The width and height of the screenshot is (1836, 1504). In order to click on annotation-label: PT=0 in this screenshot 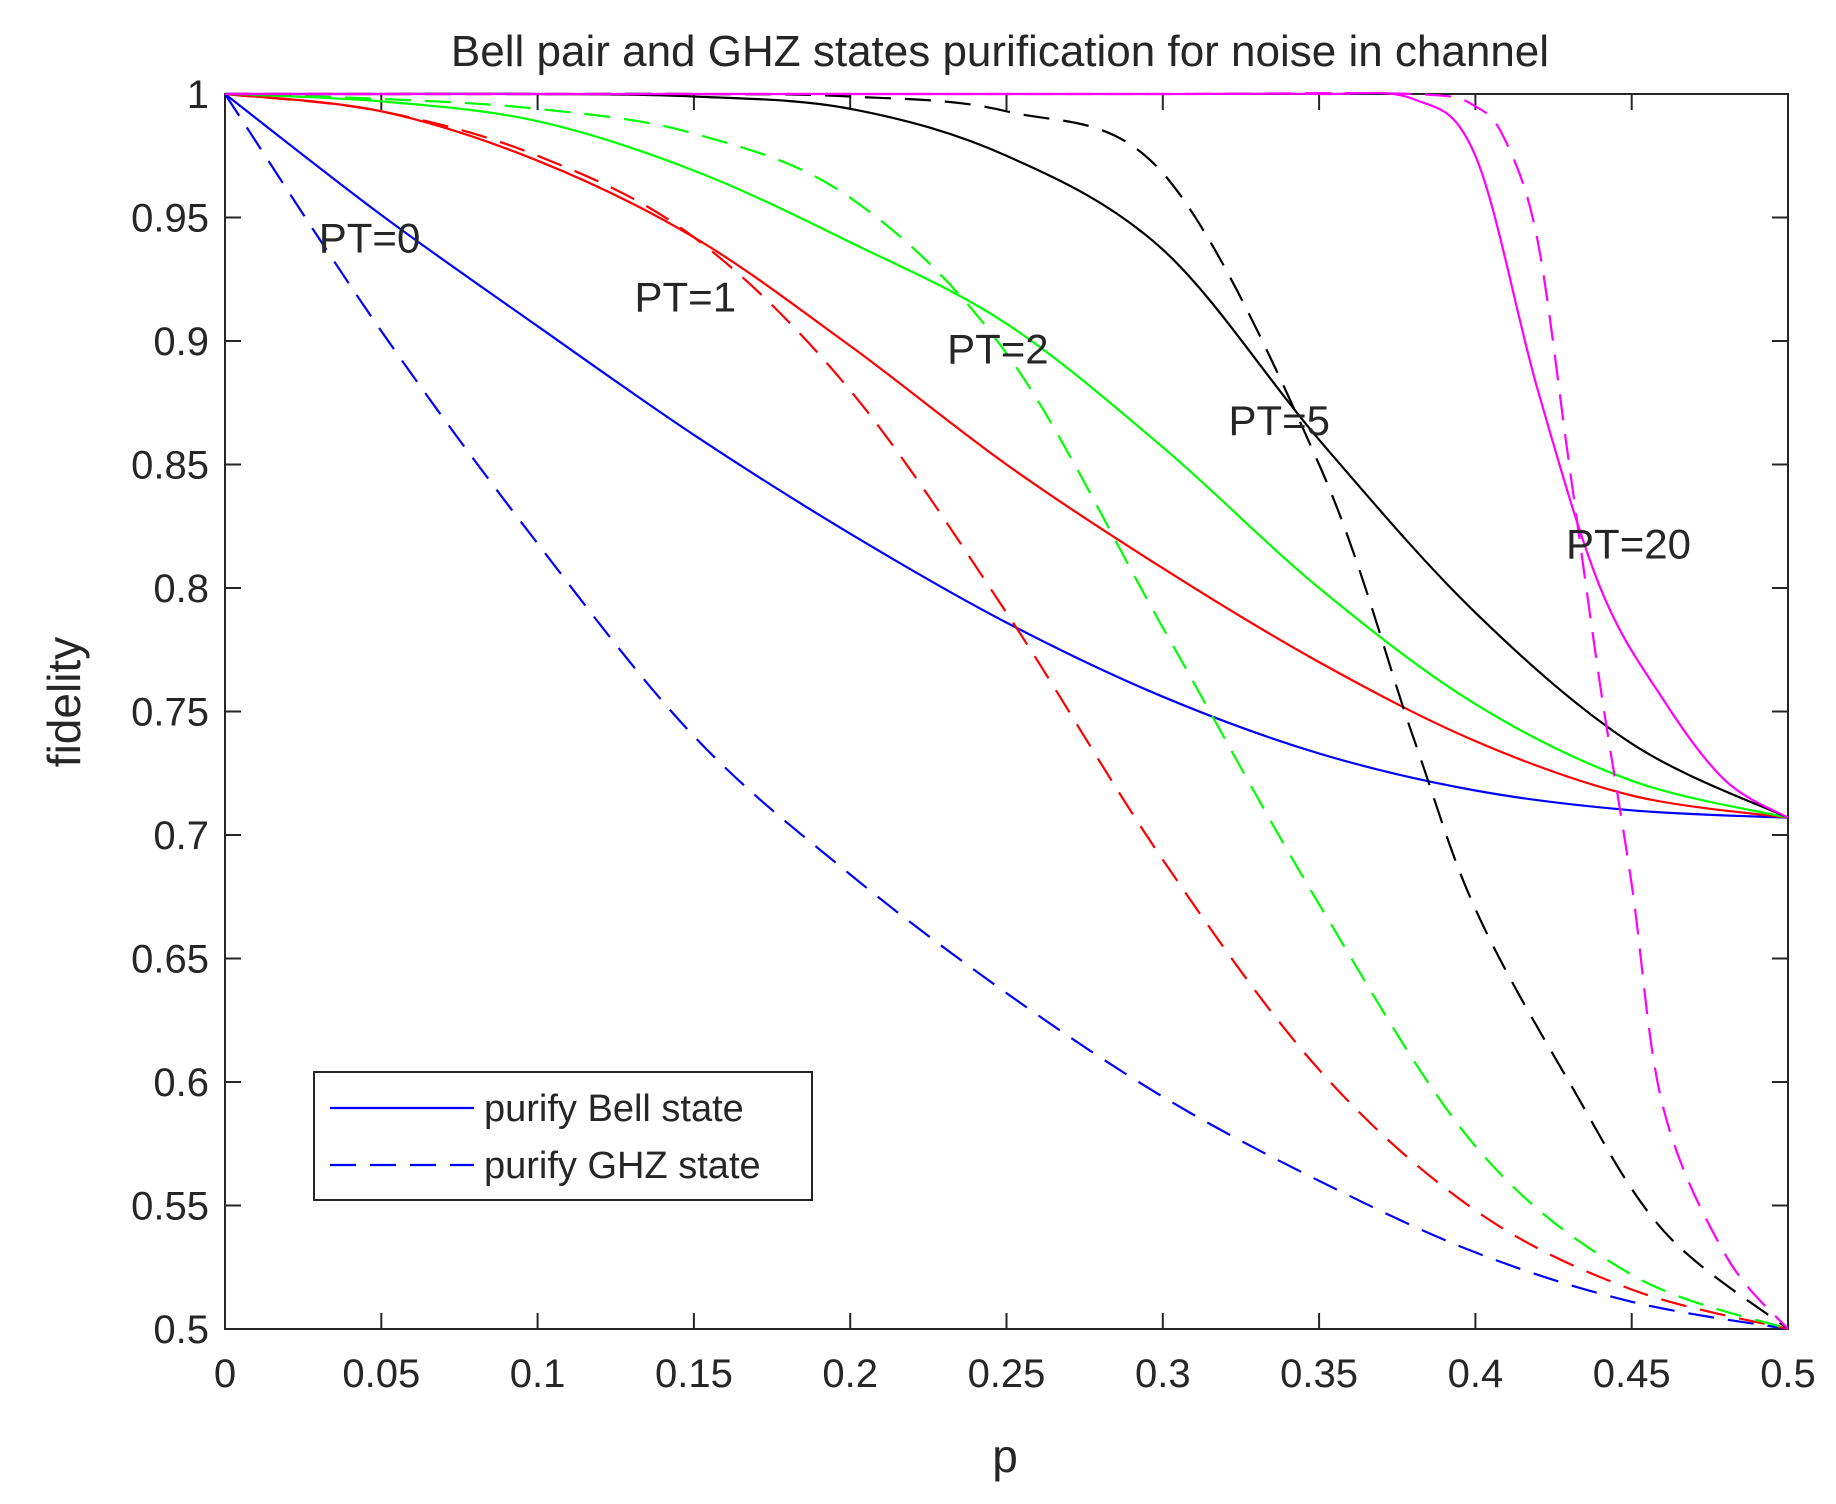, I will do `click(370, 237)`.